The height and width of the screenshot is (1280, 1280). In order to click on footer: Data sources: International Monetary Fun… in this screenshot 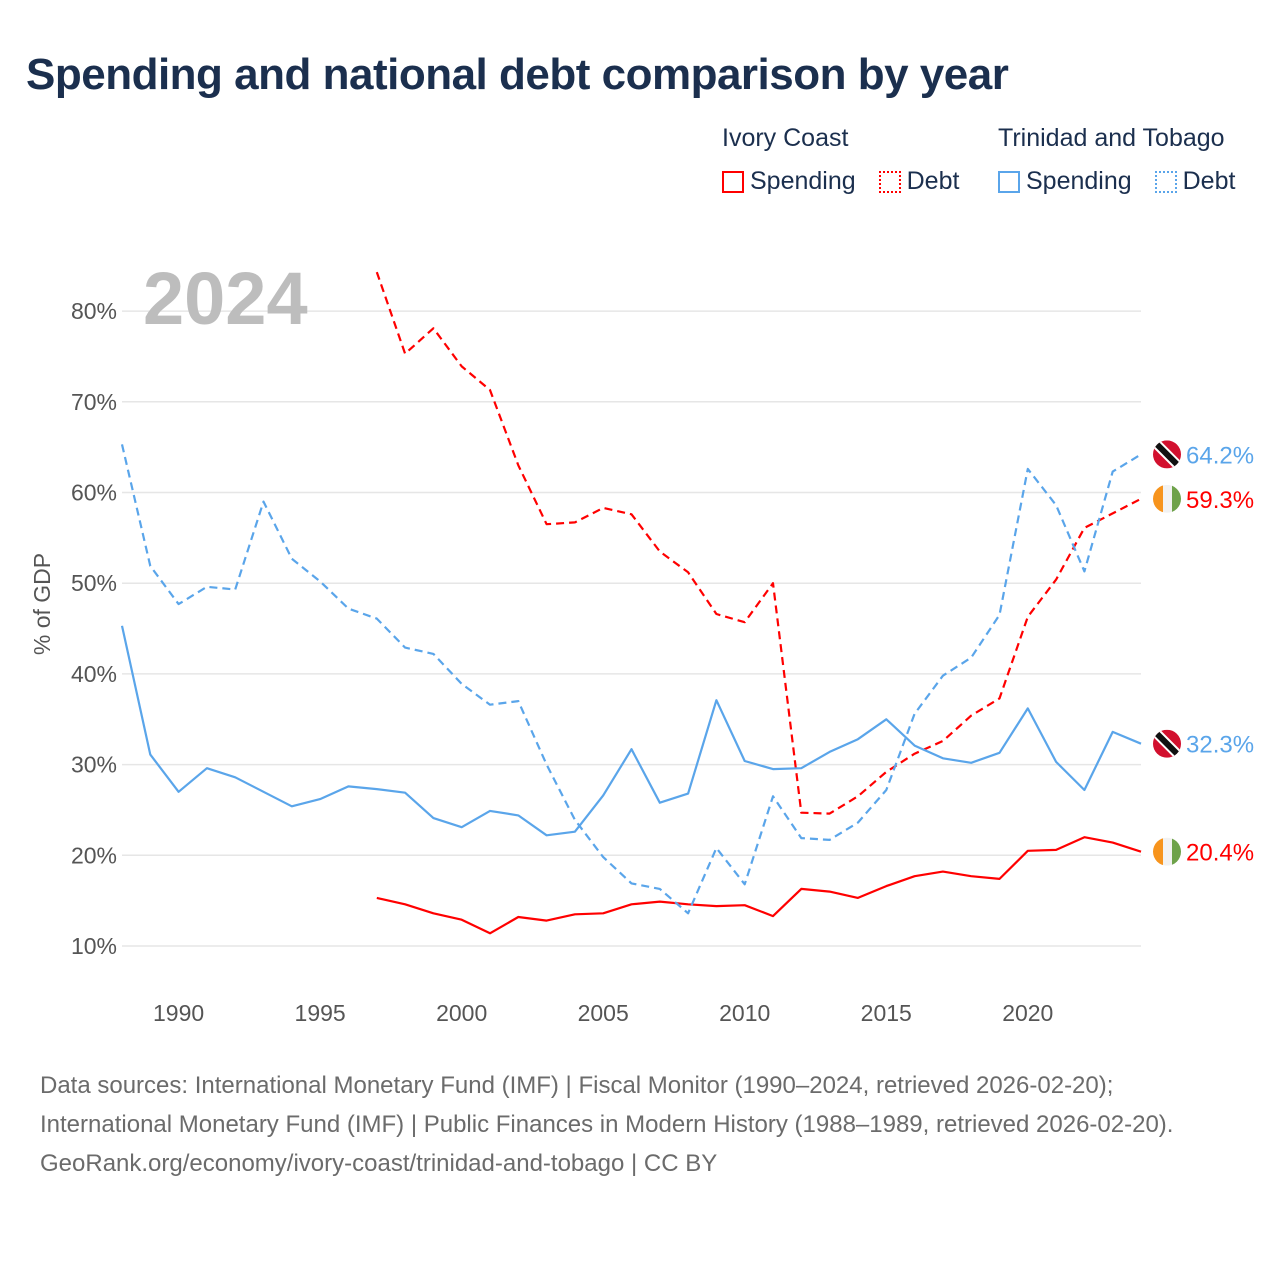, I will do `click(640, 1124)`.